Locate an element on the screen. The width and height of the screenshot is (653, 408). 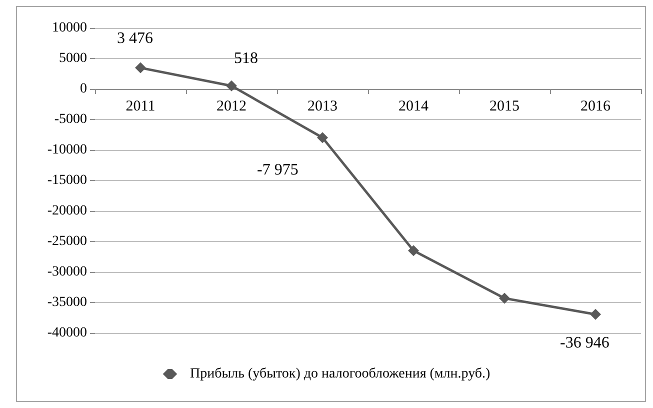
y-tick-label: 0 is located at coordinates (83, 89).